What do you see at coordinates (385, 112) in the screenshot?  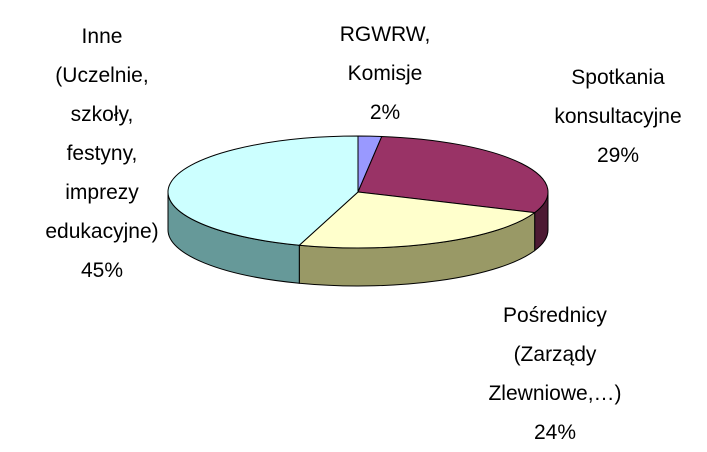 I see `label-percent: 2%` at bounding box center [385, 112].